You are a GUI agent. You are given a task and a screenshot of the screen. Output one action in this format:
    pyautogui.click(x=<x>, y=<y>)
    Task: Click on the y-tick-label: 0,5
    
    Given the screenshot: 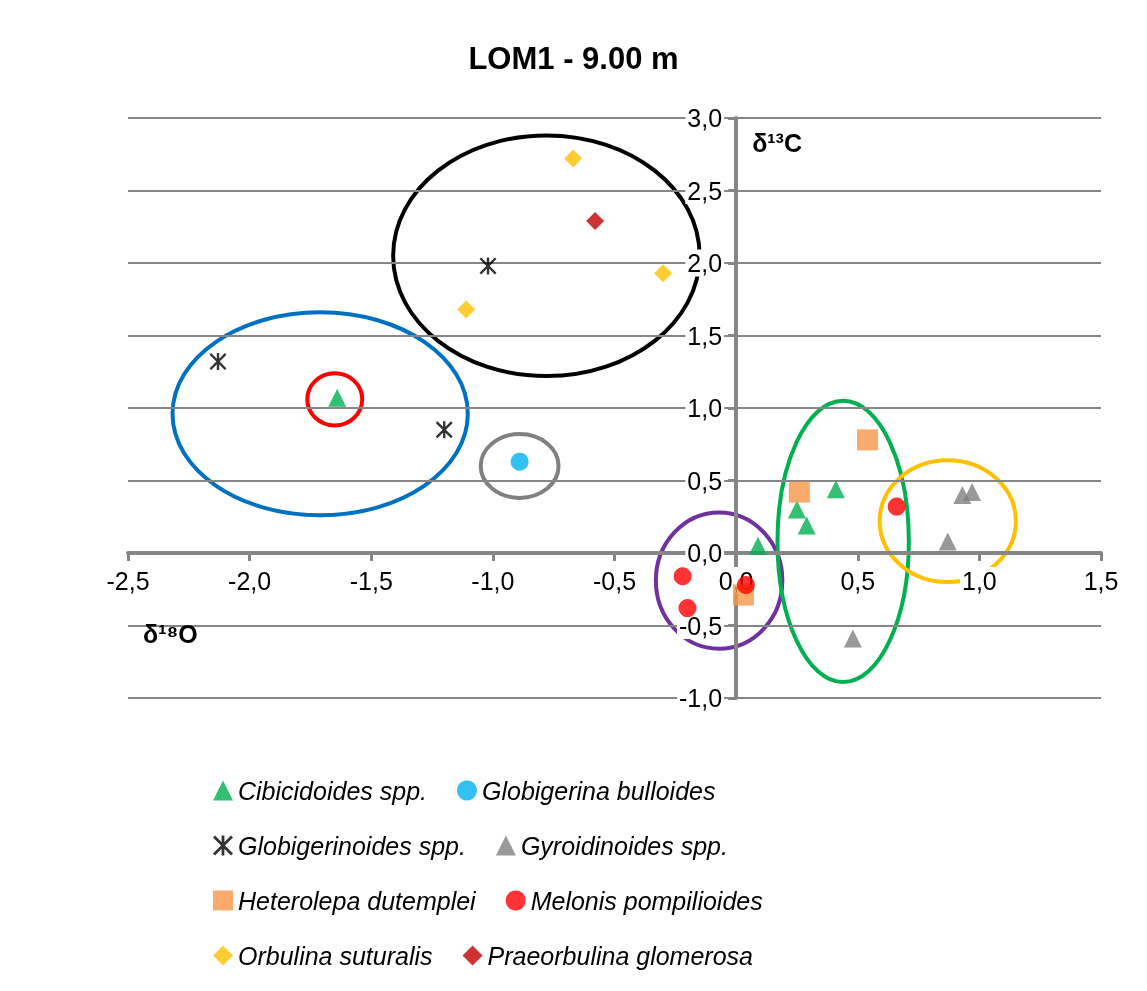 What is the action you would take?
    pyautogui.click(x=705, y=480)
    